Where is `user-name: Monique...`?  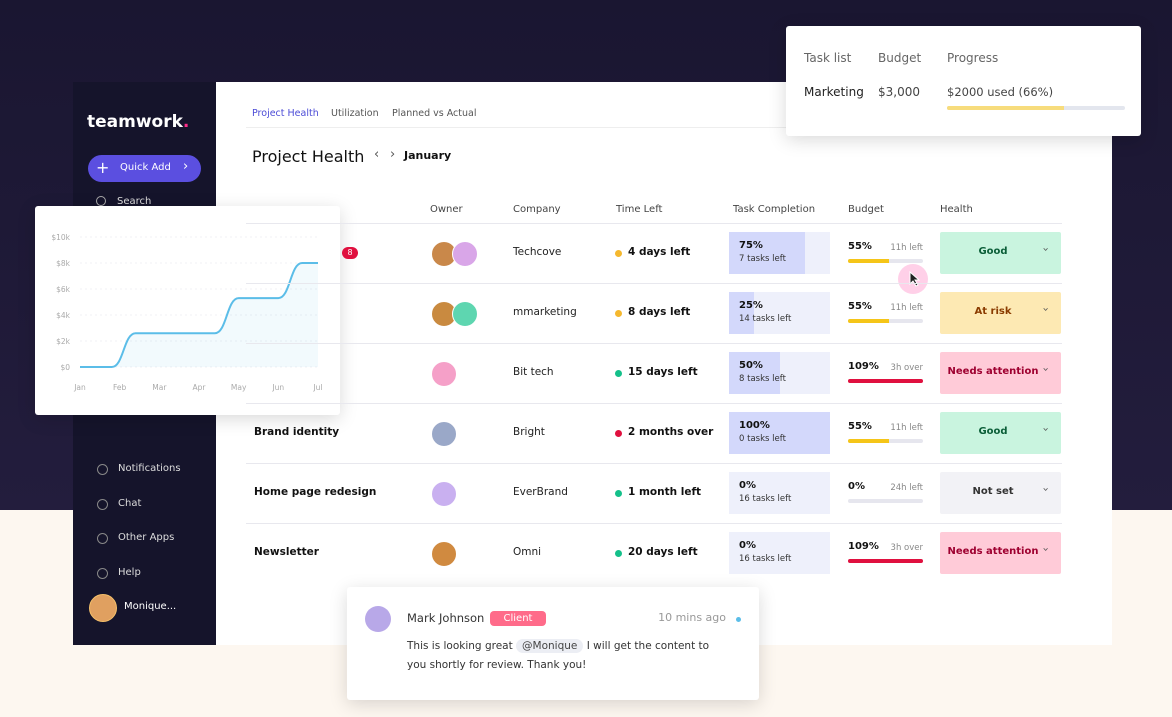
user-name: Monique... is located at coordinates (150, 606).